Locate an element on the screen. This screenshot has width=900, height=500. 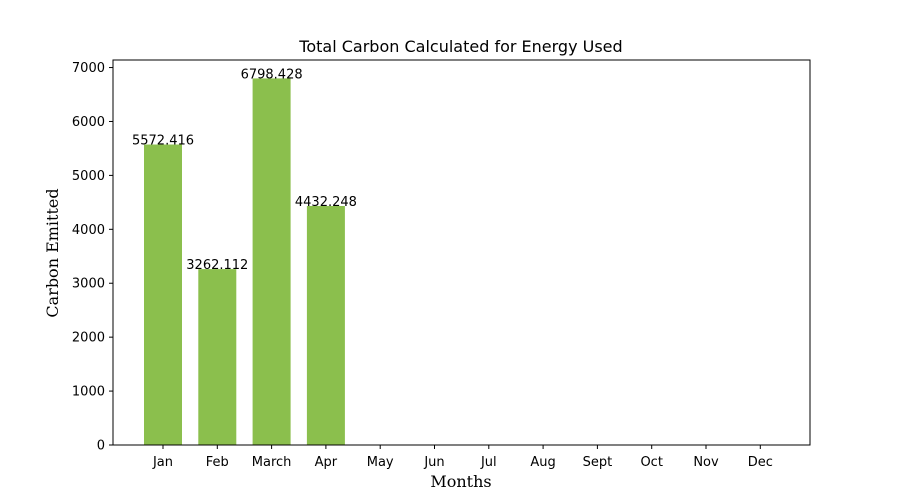
y-tick-label: 1000 is located at coordinates (88, 392).